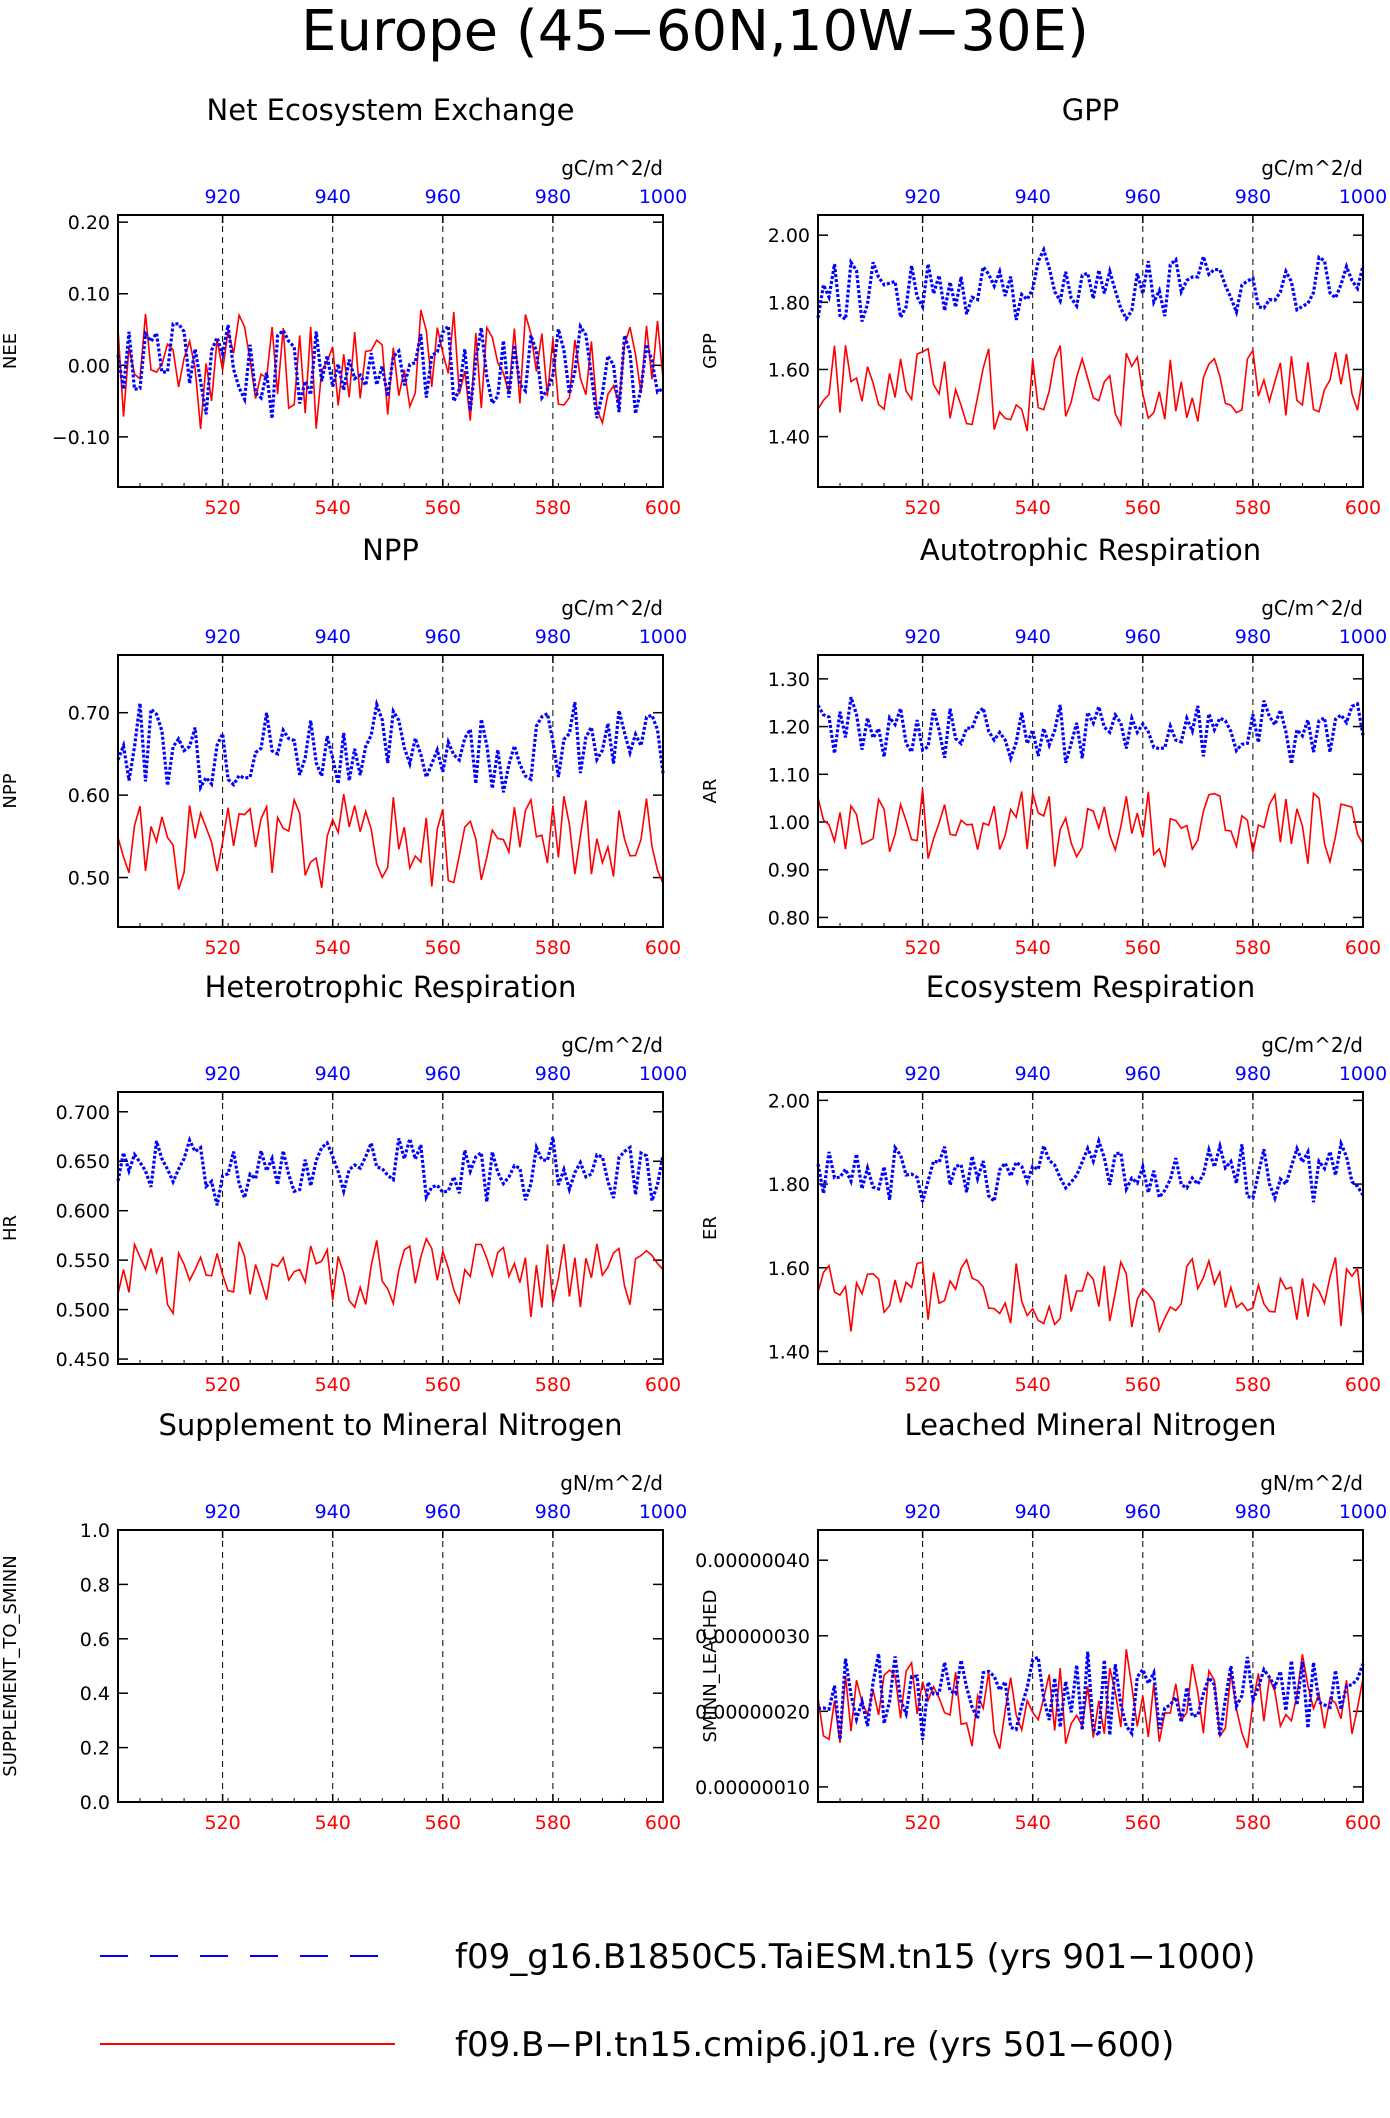 Image resolution: width=1390 pixels, height=2118 pixels. What do you see at coordinates (10, 1665) in the screenshot?
I see `y-axis-label: SUPPLEMENT_TO_SMINN` at bounding box center [10, 1665].